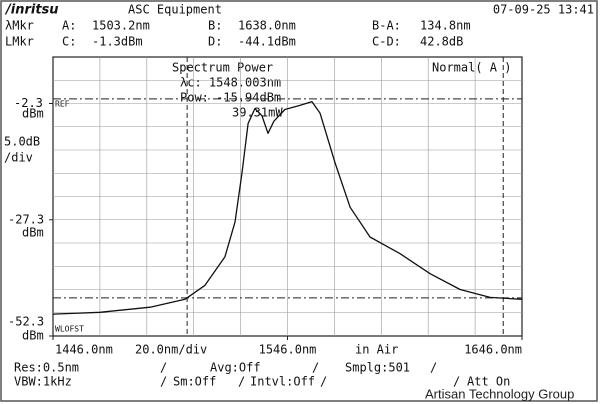 The image size is (600, 404). What do you see at coordinates (257, 113) in the screenshot?
I see `annotation: 39.31mW` at bounding box center [257, 113].